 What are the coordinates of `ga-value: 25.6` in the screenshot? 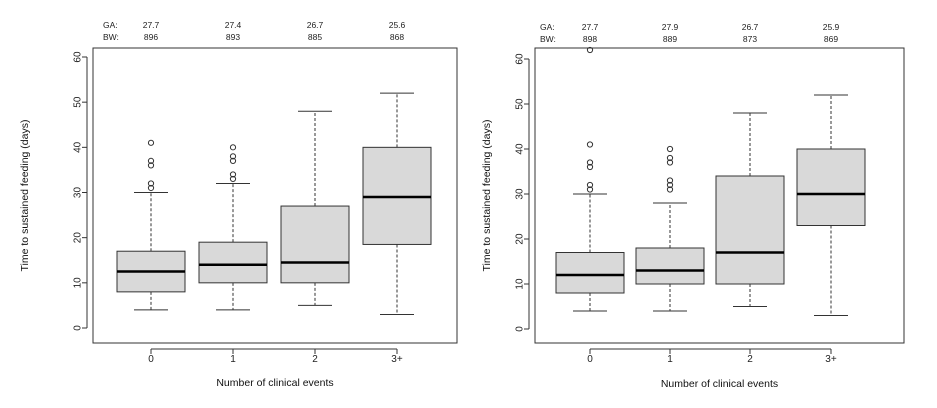 It's located at (397, 25).